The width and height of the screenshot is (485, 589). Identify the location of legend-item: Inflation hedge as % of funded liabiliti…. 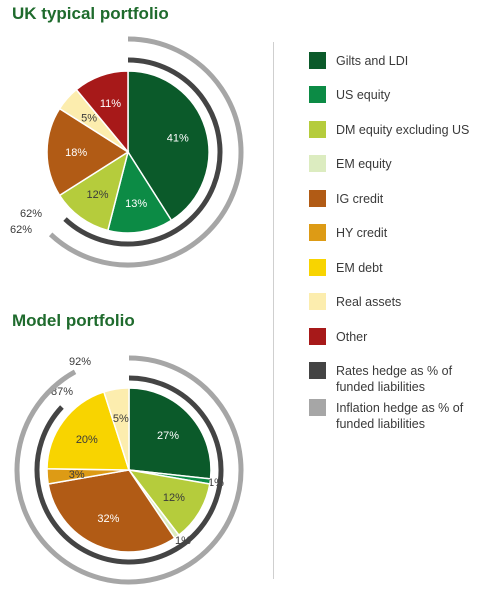
(397, 415).